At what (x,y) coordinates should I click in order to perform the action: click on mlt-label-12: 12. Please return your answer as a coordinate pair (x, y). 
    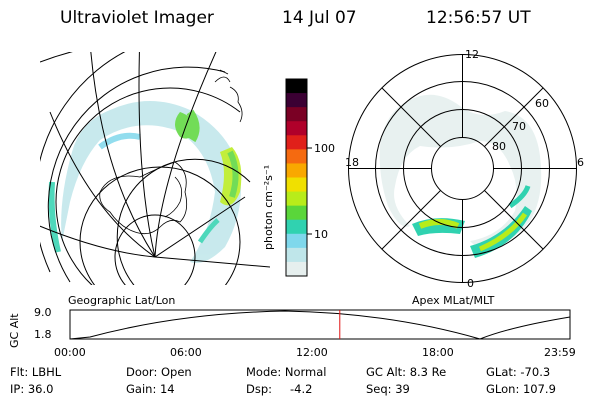
    Looking at the image, I should click on (472, 54).